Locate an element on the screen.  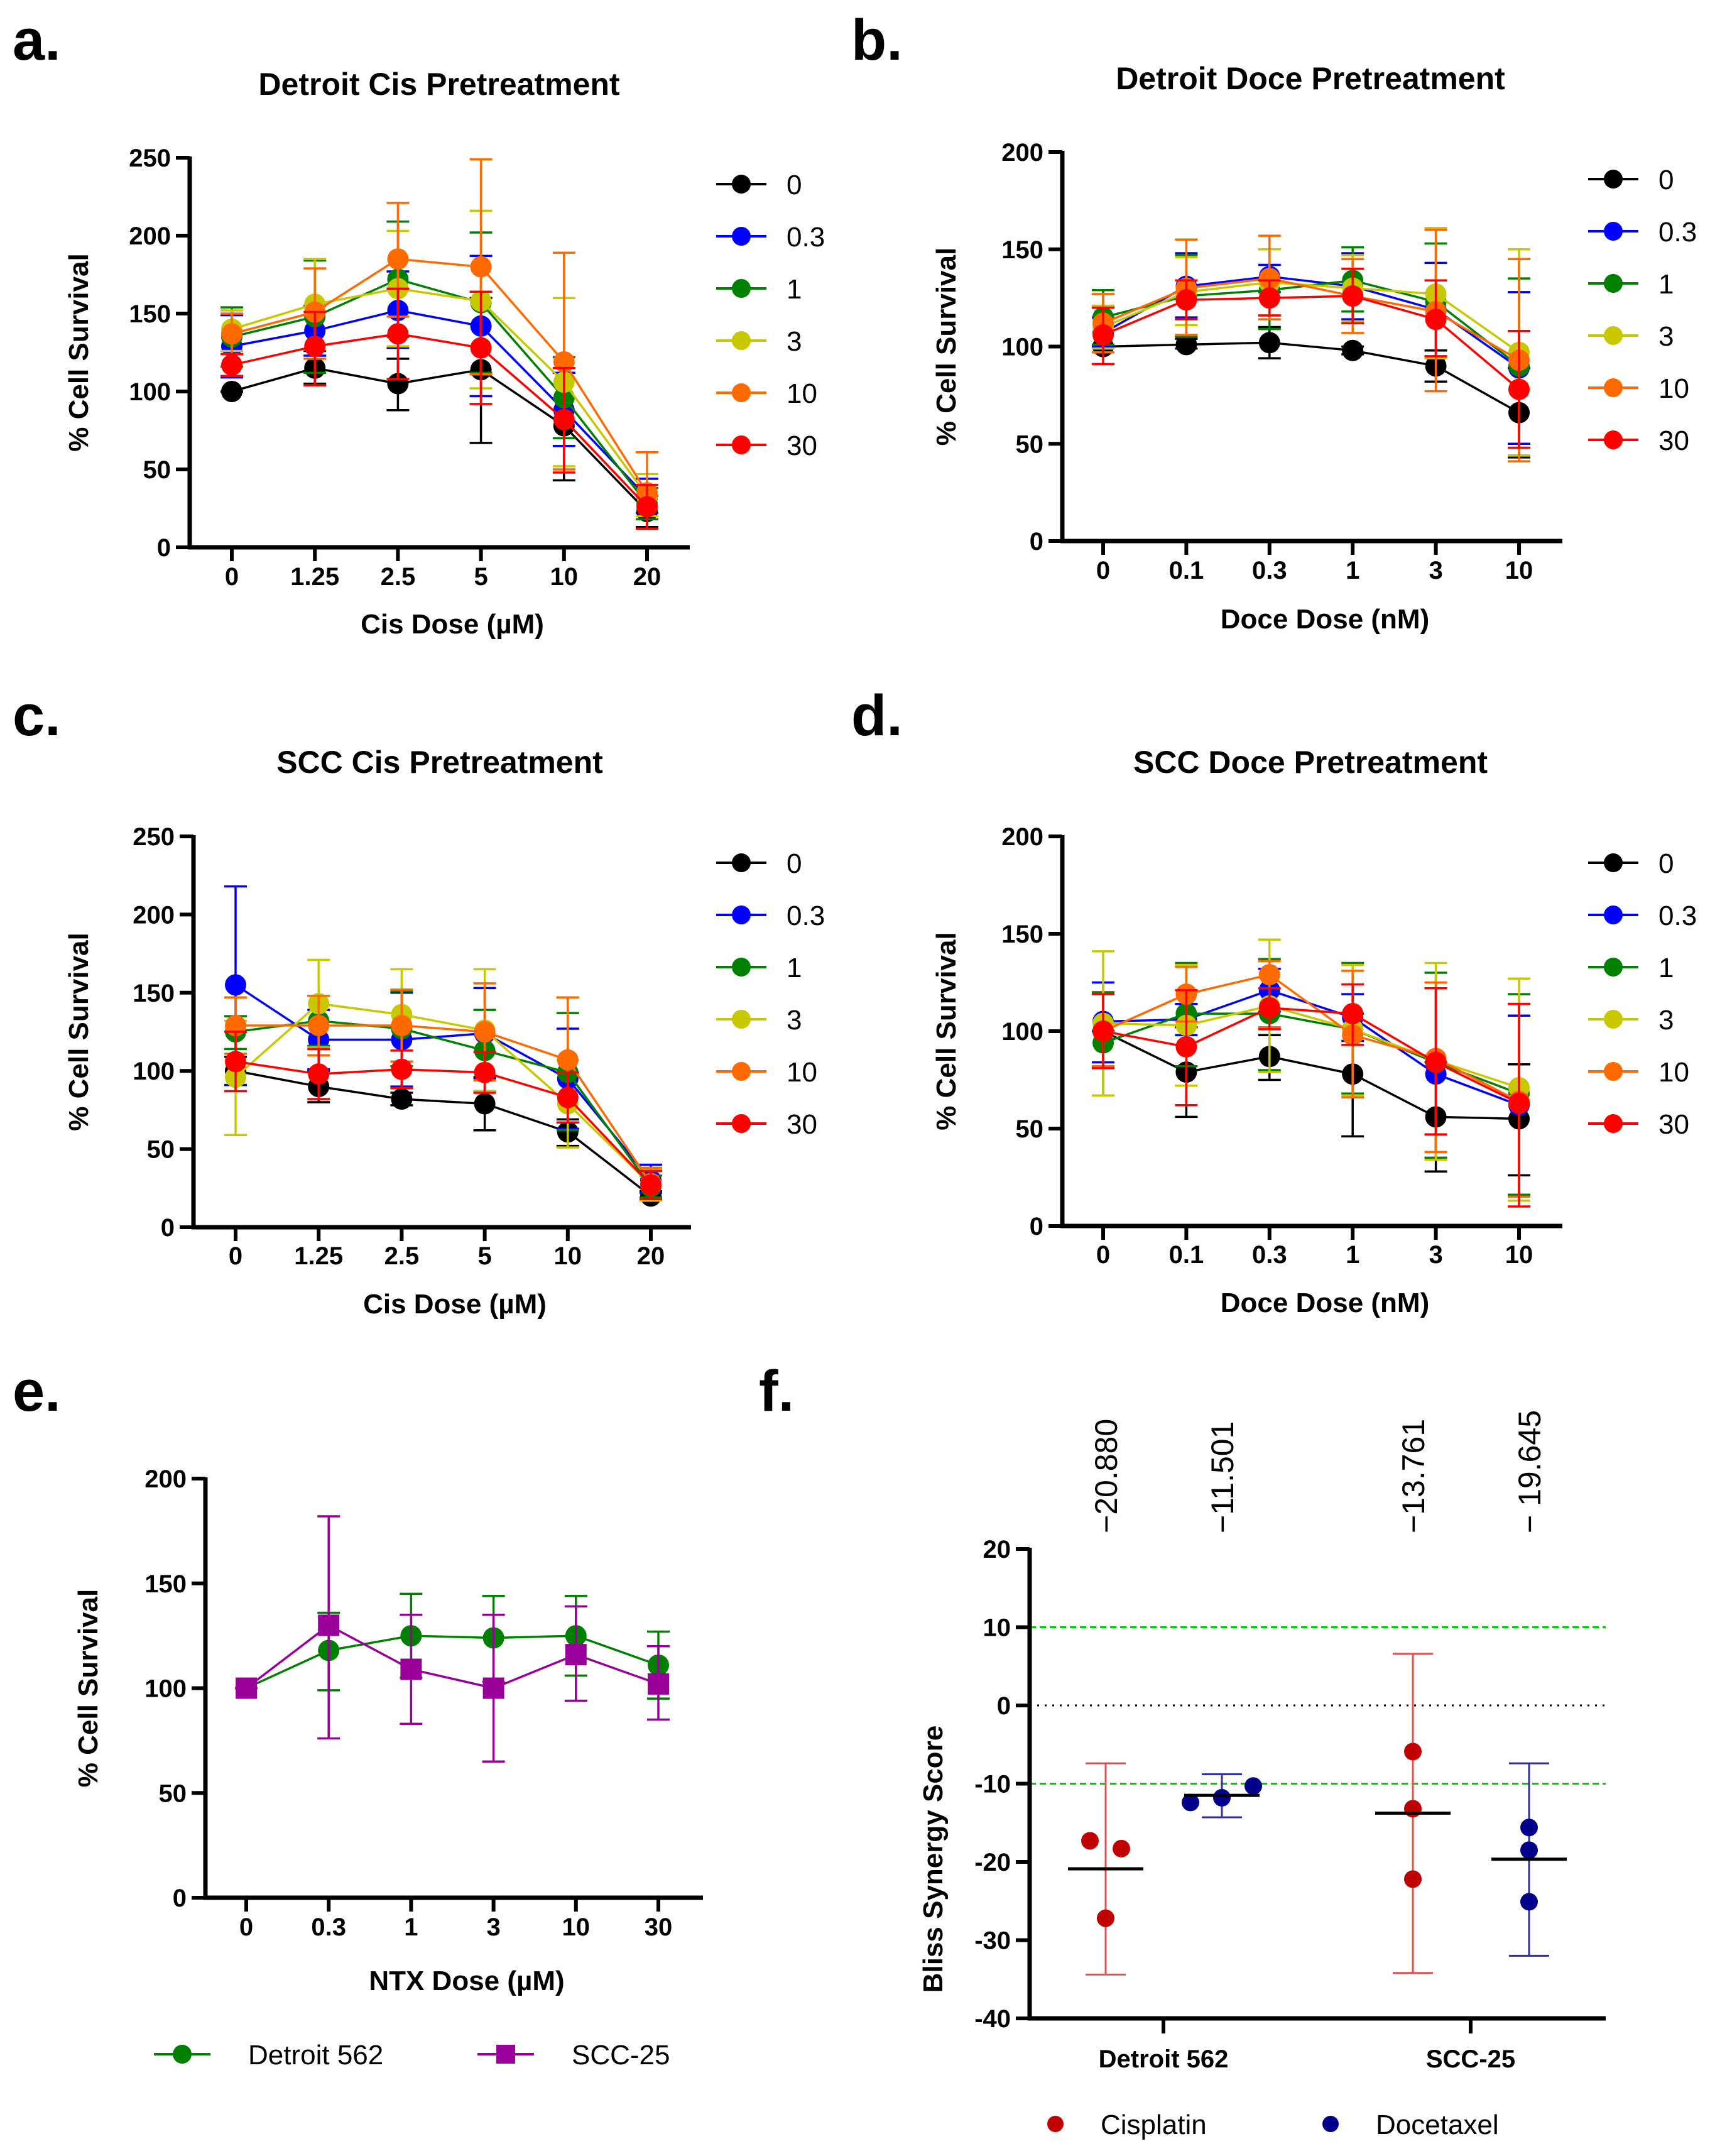
legend-label: 30 is located at coordinates (1673, 440).